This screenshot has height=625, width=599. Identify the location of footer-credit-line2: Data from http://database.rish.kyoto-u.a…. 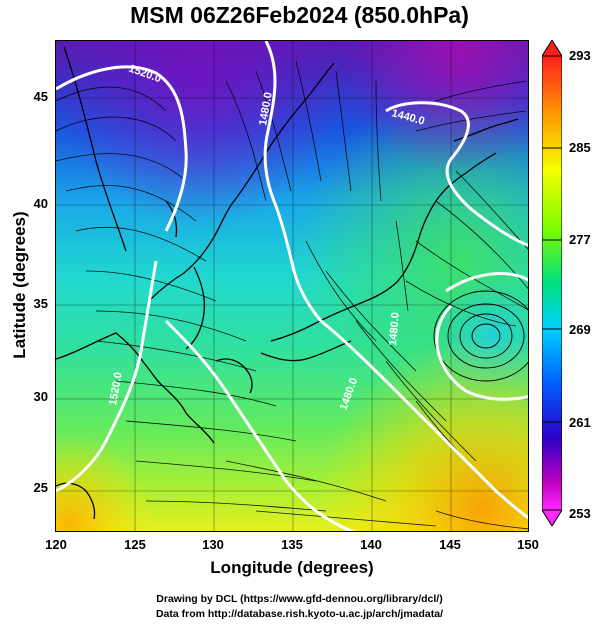
(299, 614).